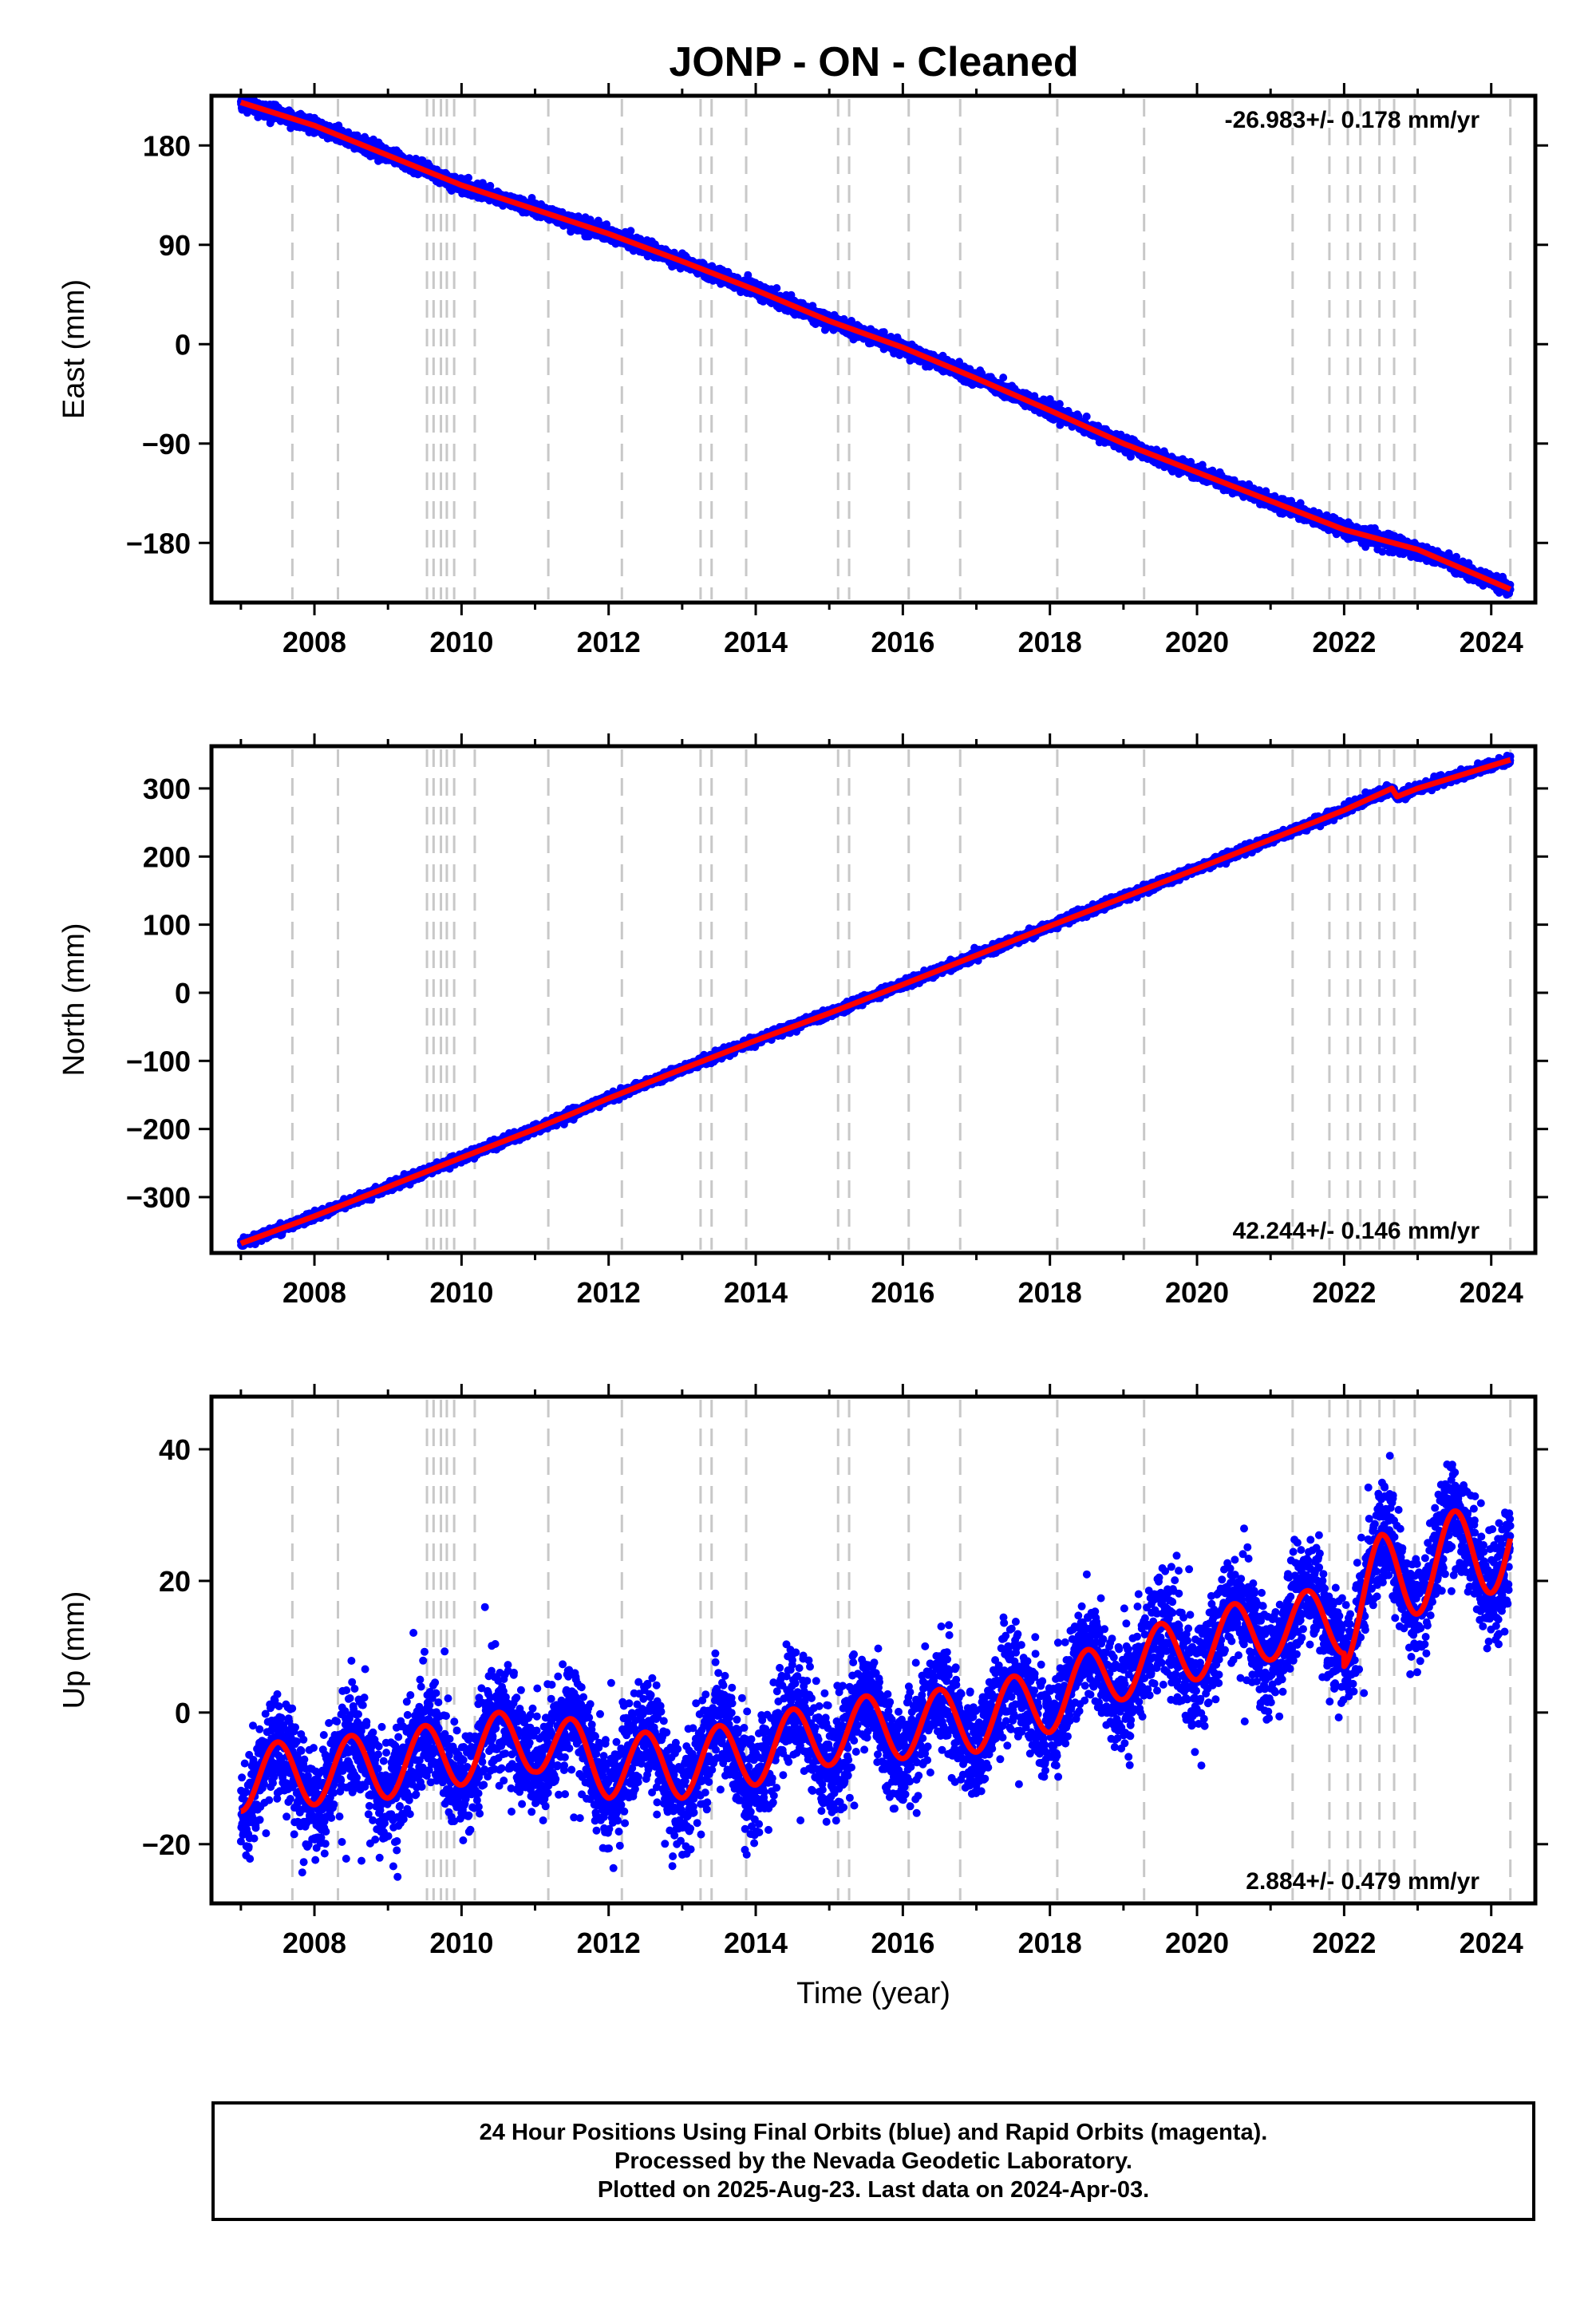 Image resolution: width=1596 pixels, height=2316 pixels. Describe the element at coordinates (158, 1061) in the screenshot. I see `y-tick-label: −100` at that location.